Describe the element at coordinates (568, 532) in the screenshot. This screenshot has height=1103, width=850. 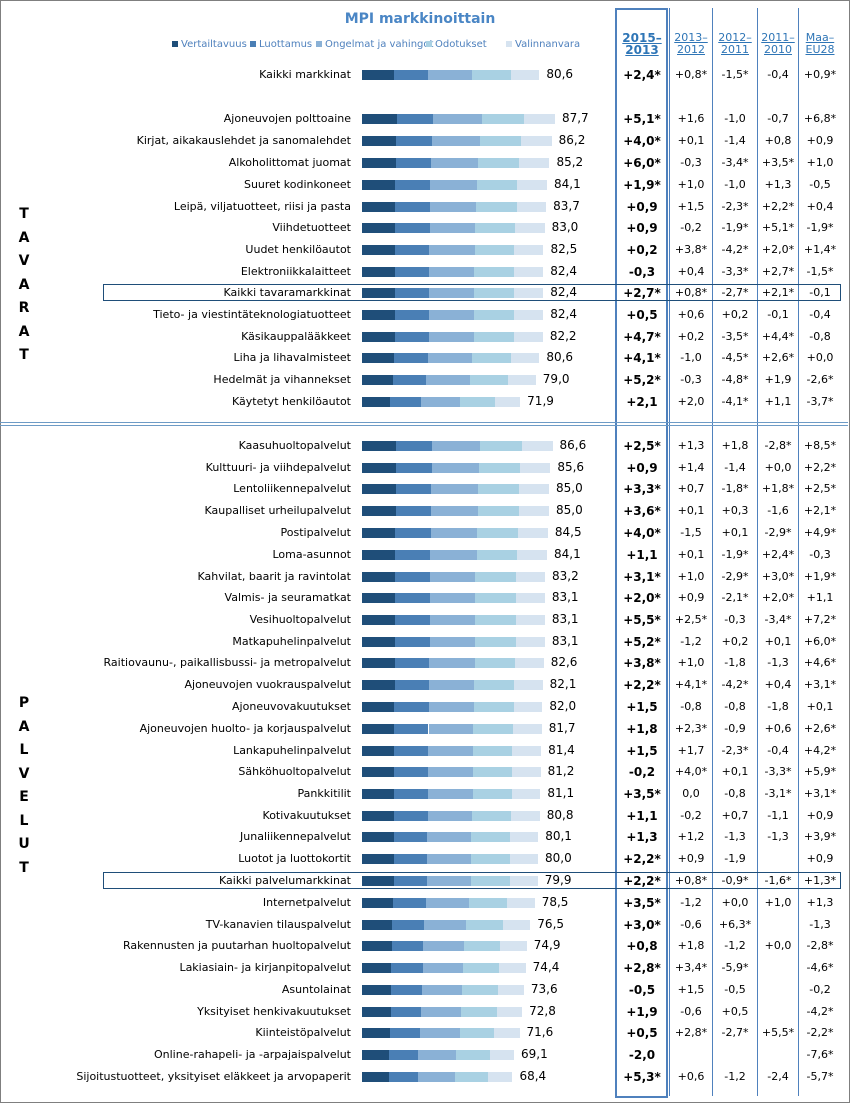
I see `bar-value-label: 84,5` at that location.